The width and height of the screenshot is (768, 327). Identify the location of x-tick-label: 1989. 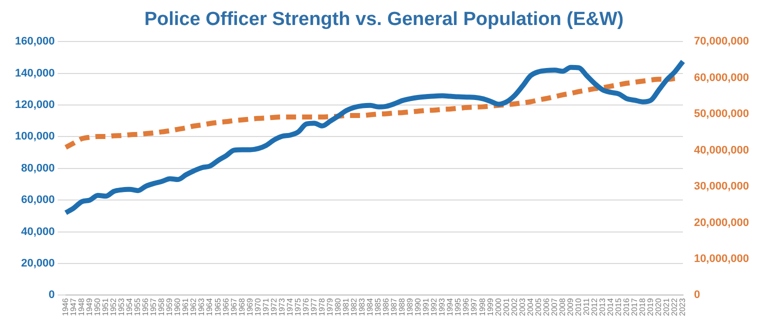
(410, 307).